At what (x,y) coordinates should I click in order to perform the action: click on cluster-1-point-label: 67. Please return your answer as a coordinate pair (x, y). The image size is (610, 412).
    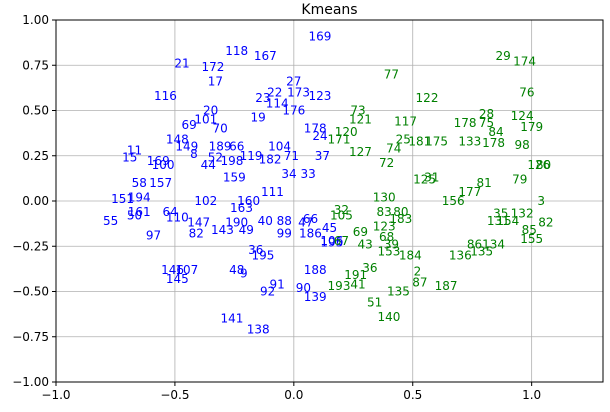
    Looking at the image, I should click on (341, 241).